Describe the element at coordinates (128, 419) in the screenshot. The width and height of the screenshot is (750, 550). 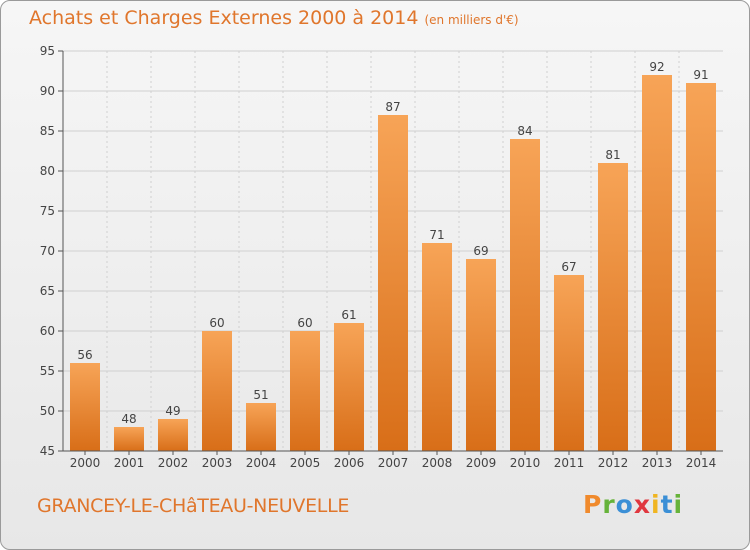
I see `data-label: 48` at that location.